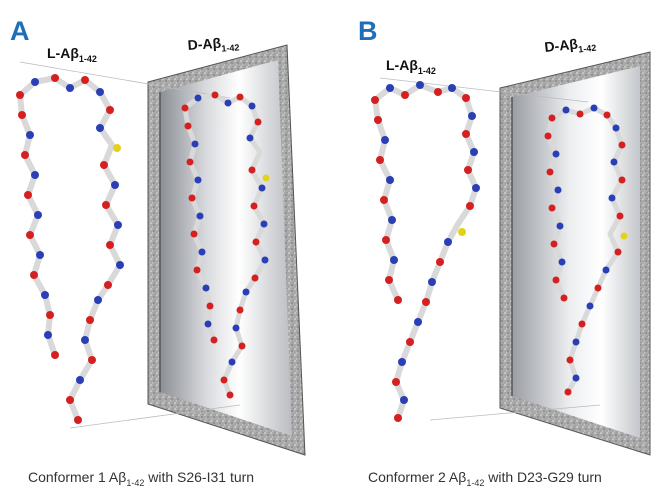 This screenshot has width=658, height=495. Describe the element at coordinates (570, 46) in the screenshot. I see `panel-b-right-label: D-Aβ1-42` at that location.